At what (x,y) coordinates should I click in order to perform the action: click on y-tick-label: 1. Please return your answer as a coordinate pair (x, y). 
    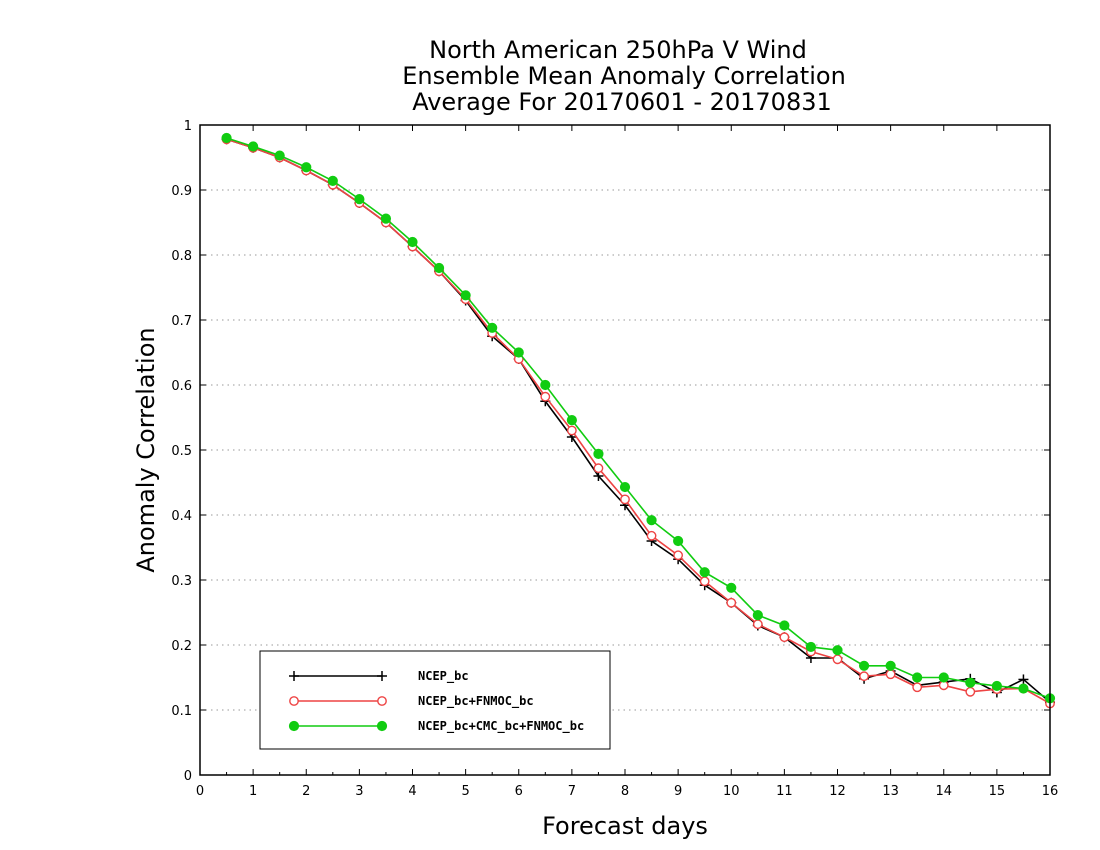
    Looking at the image, I should click on (188, 126).